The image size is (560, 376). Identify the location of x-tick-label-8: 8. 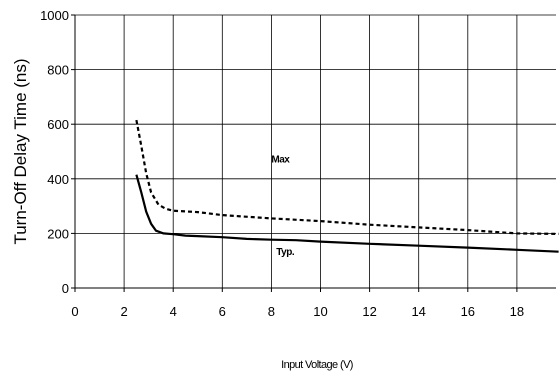
(271, 311).